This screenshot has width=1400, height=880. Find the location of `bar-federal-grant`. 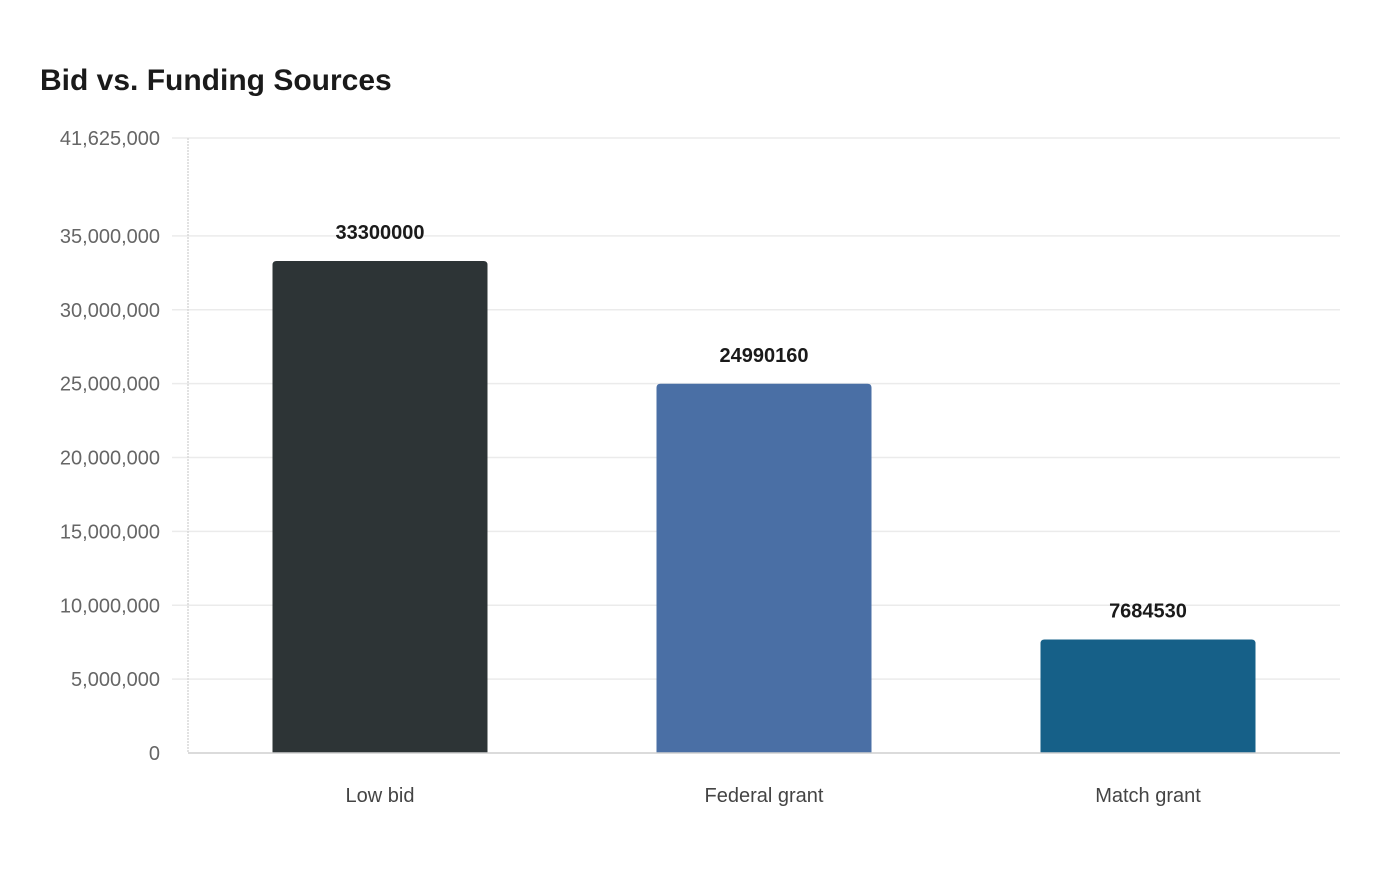

bar-federal-grant is located at coordinates (764, 568).